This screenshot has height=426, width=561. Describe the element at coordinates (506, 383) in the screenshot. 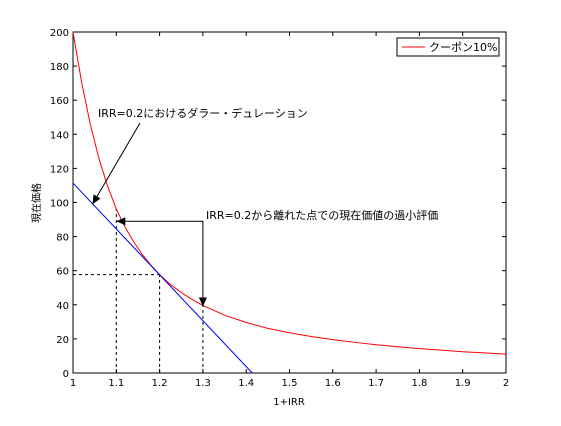

I see `x-tick-label: 2` at that location.